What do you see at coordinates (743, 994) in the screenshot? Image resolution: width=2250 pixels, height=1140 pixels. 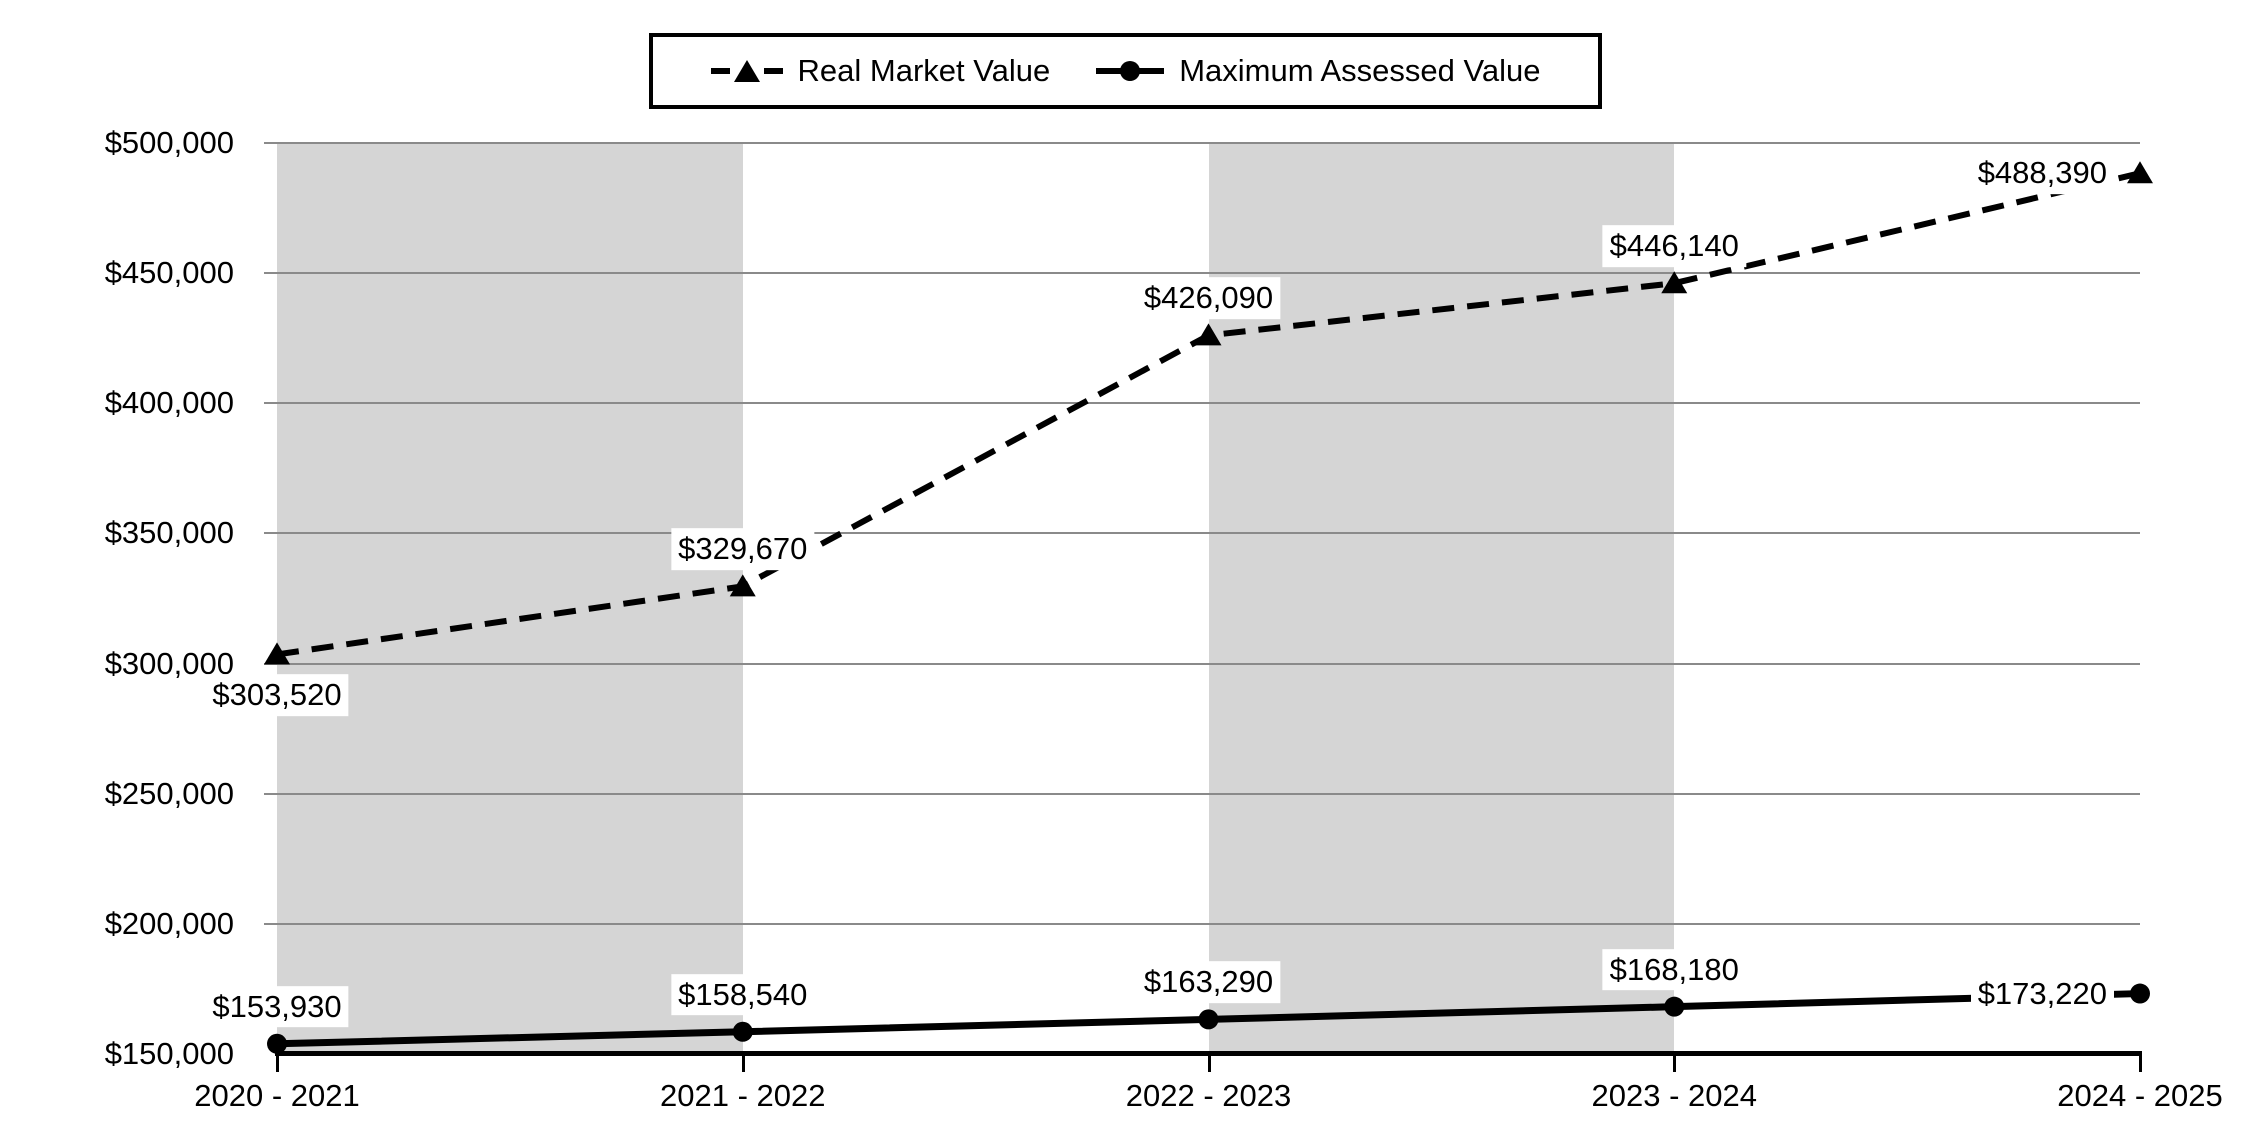 I see `data-label: $158,540` at bounding box center [743, 994].